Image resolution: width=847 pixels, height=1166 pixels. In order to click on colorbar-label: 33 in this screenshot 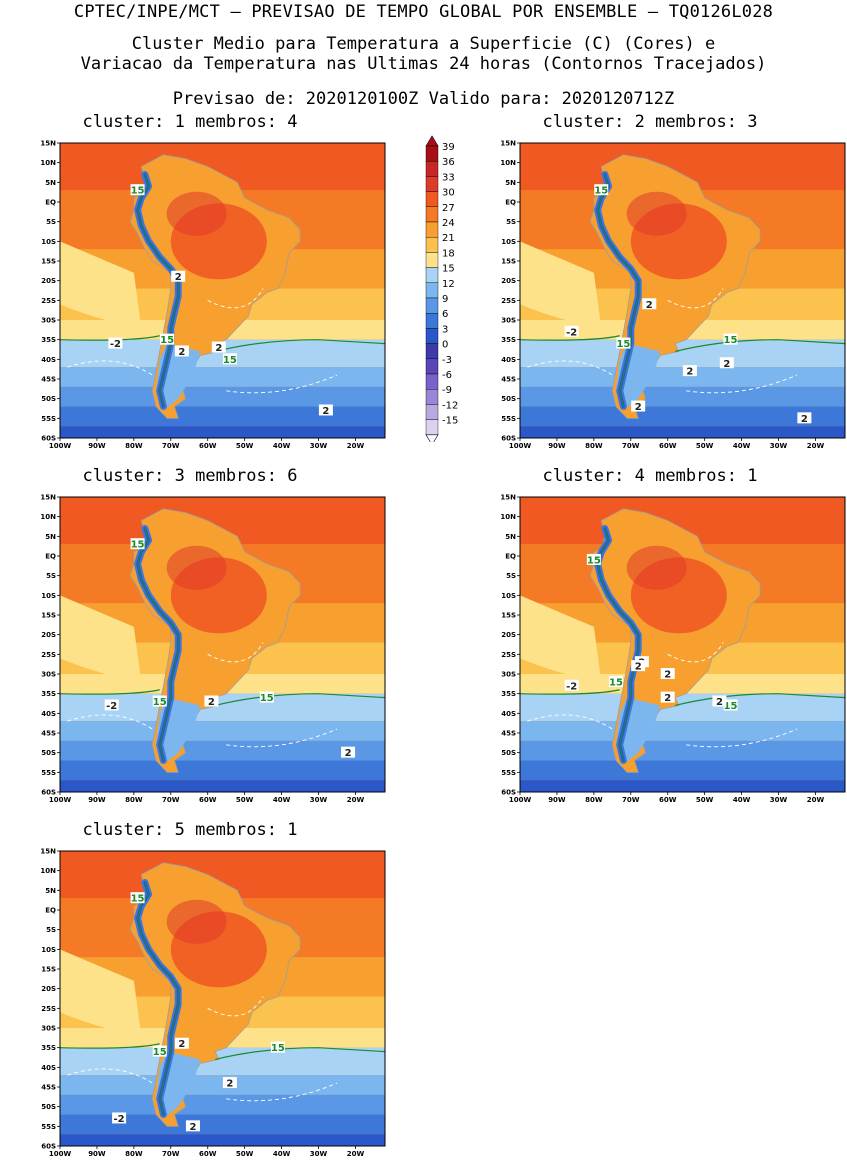, I will do `click(448, 177)`.